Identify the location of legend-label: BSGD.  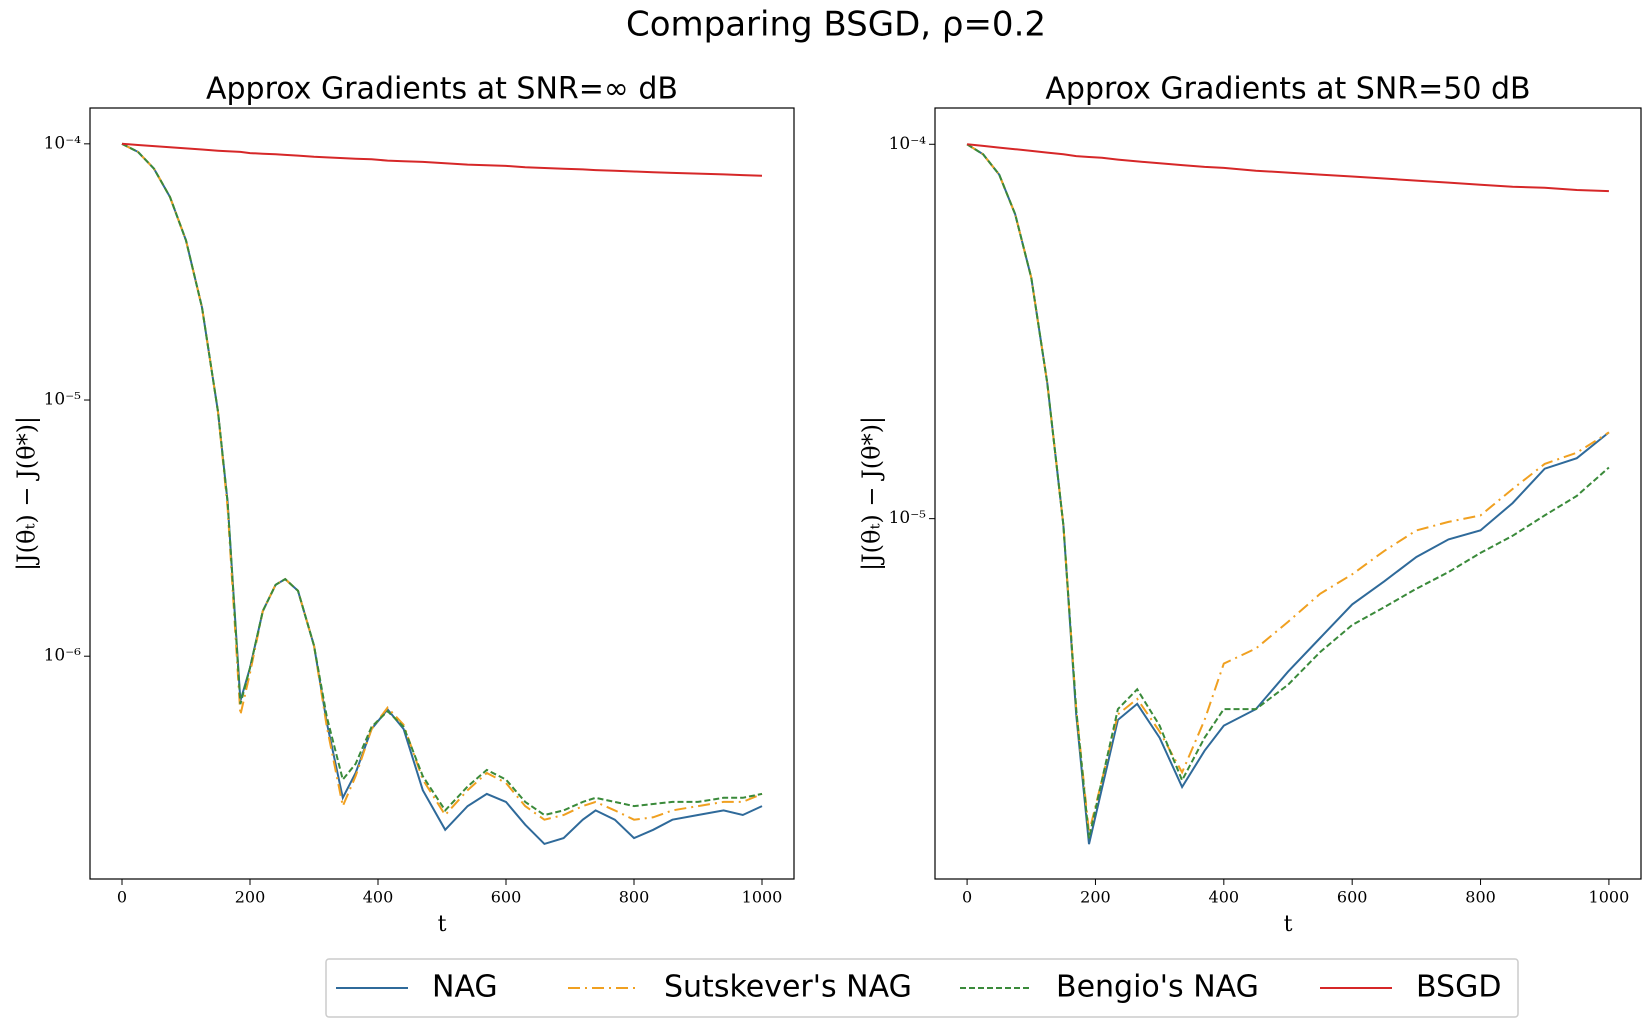
(1458, 987).